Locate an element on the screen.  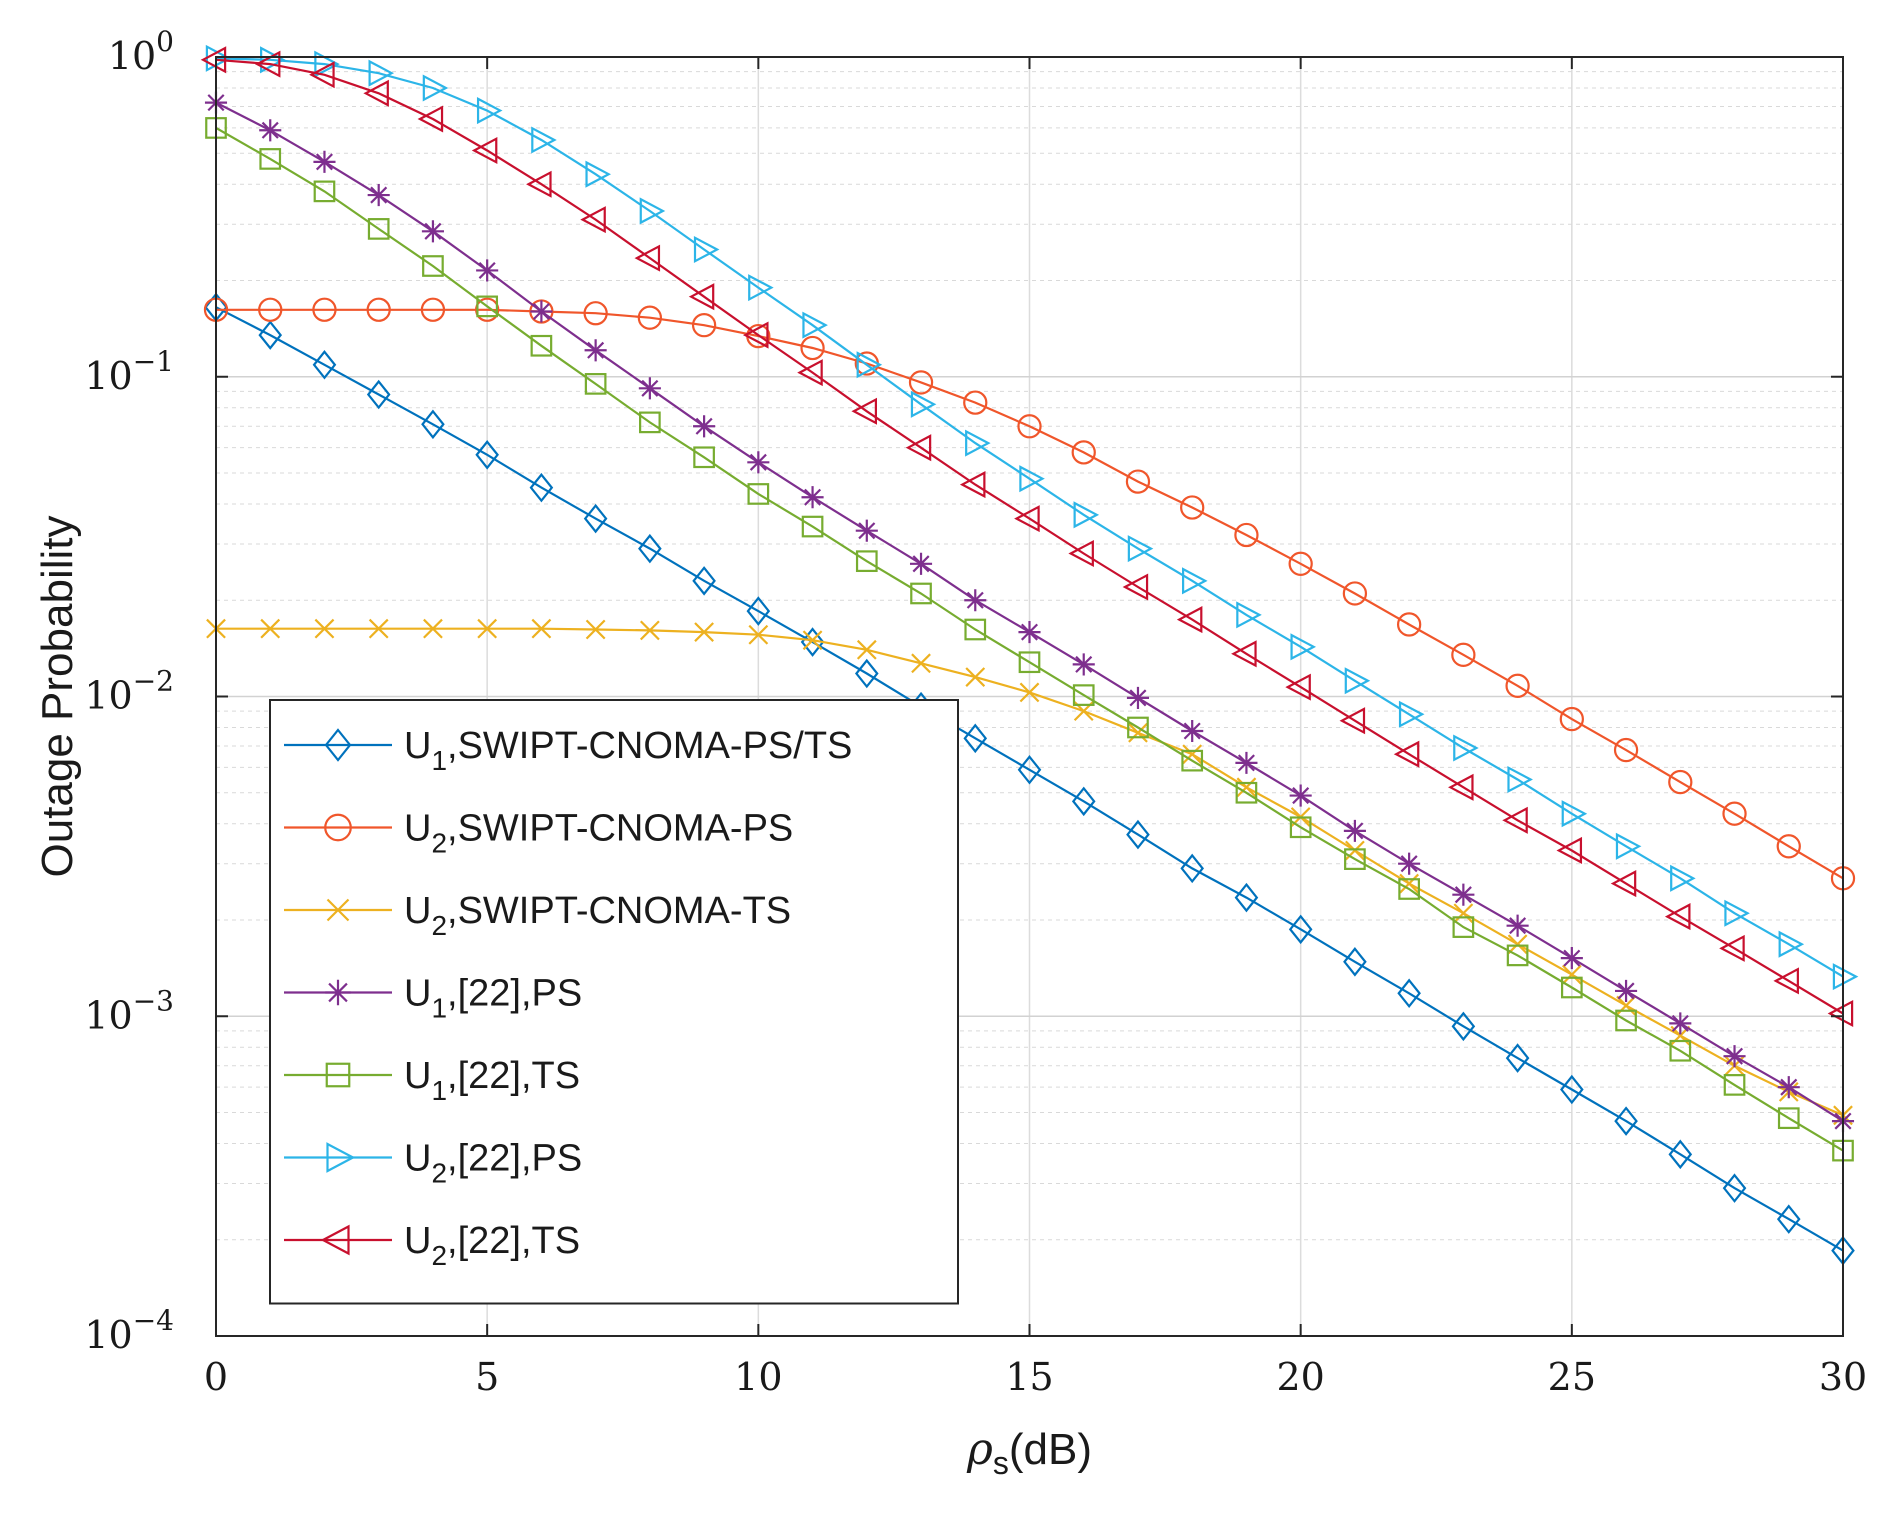
y-tick-label: 10⁻² is located at coordinates (129, 691).